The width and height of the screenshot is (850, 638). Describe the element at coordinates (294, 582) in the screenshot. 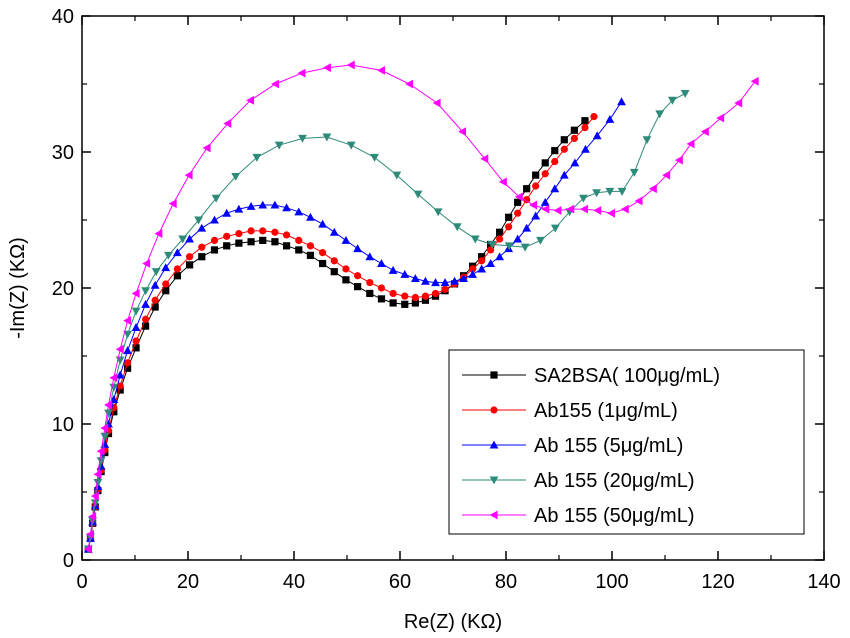

I see `x-tick-label: 40` at that location.